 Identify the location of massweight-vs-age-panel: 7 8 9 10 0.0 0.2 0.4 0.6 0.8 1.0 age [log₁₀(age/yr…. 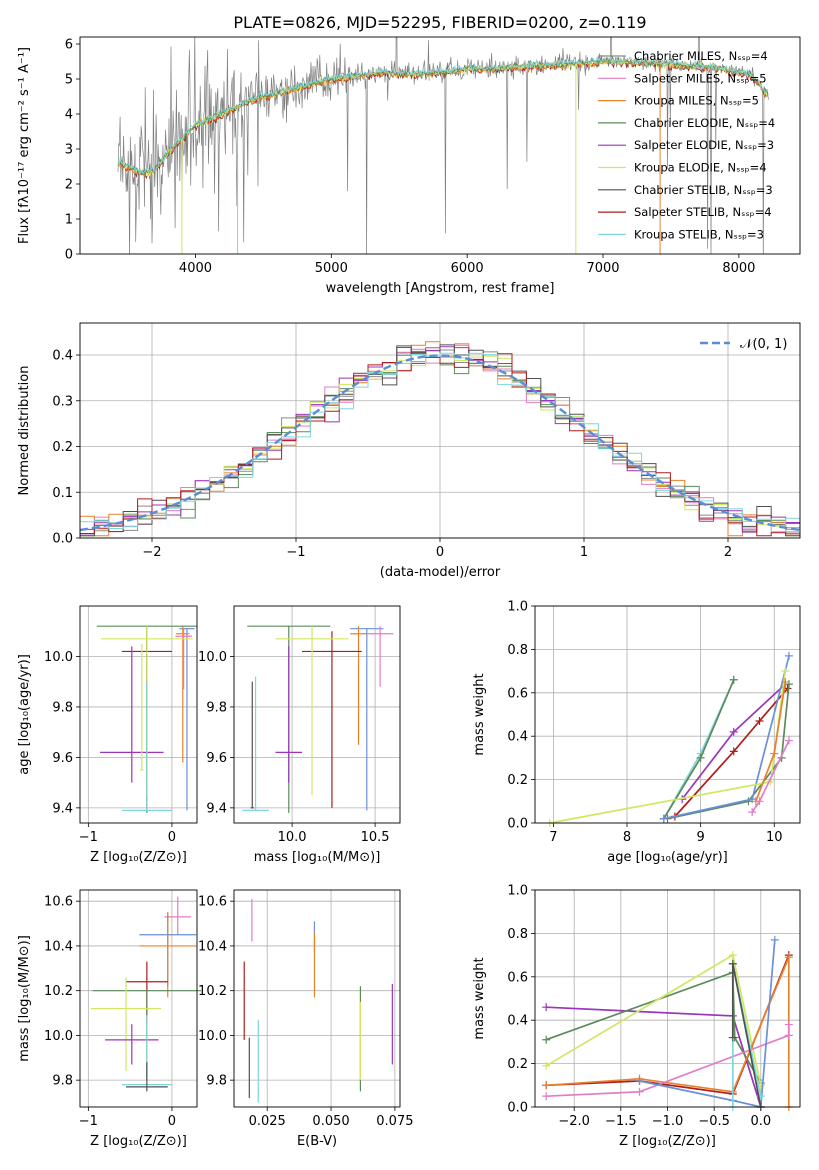
(636, 732).